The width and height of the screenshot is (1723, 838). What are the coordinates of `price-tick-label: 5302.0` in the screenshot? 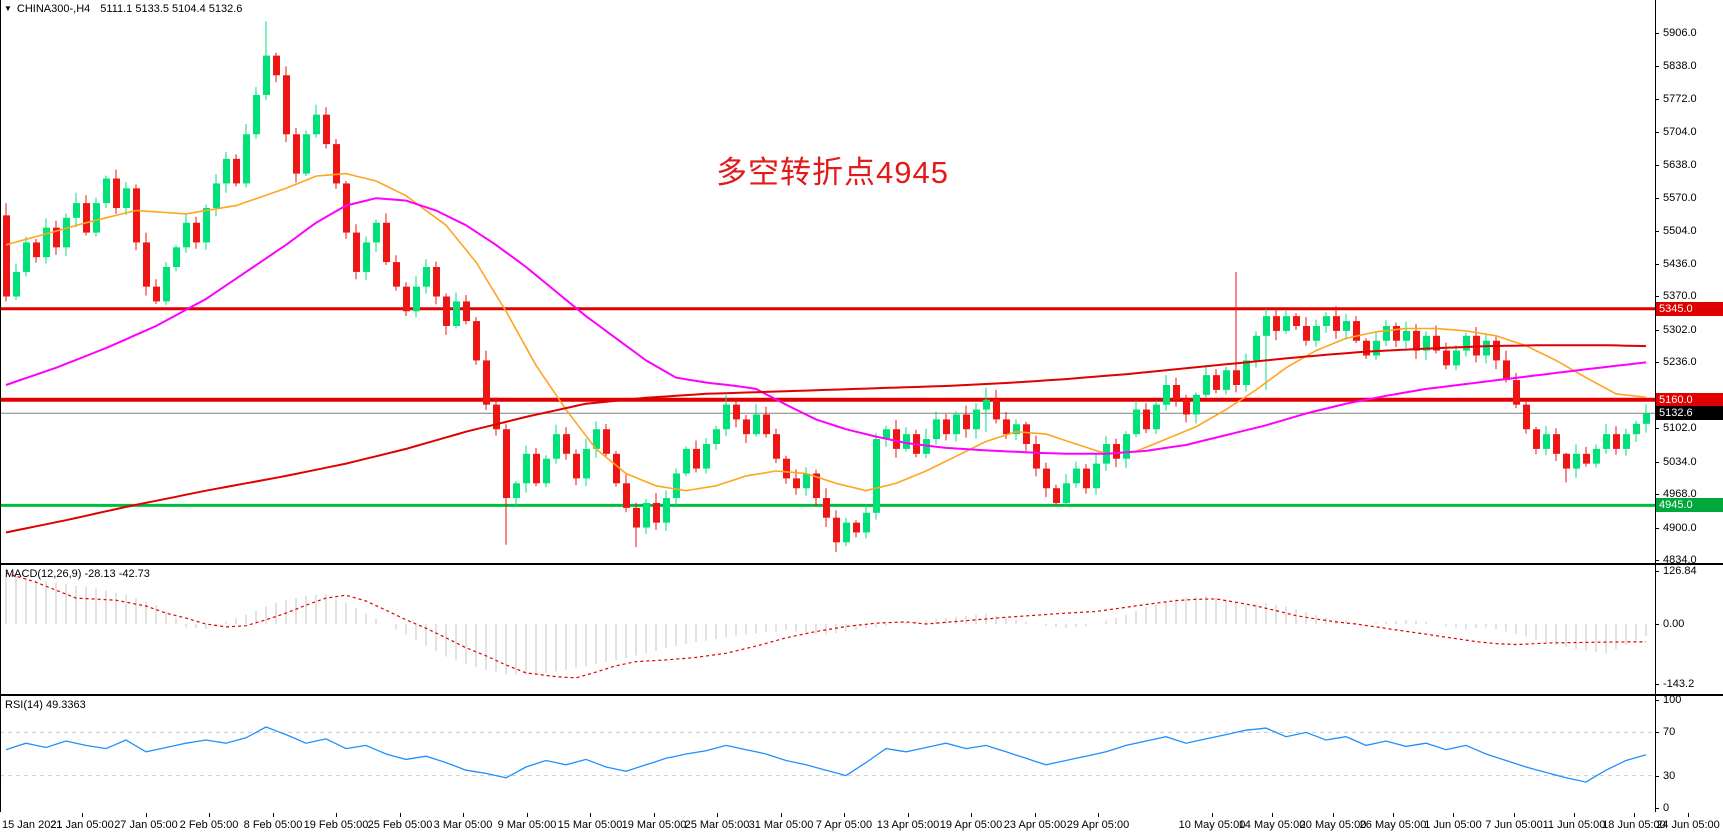 It's located at (1680, 329).